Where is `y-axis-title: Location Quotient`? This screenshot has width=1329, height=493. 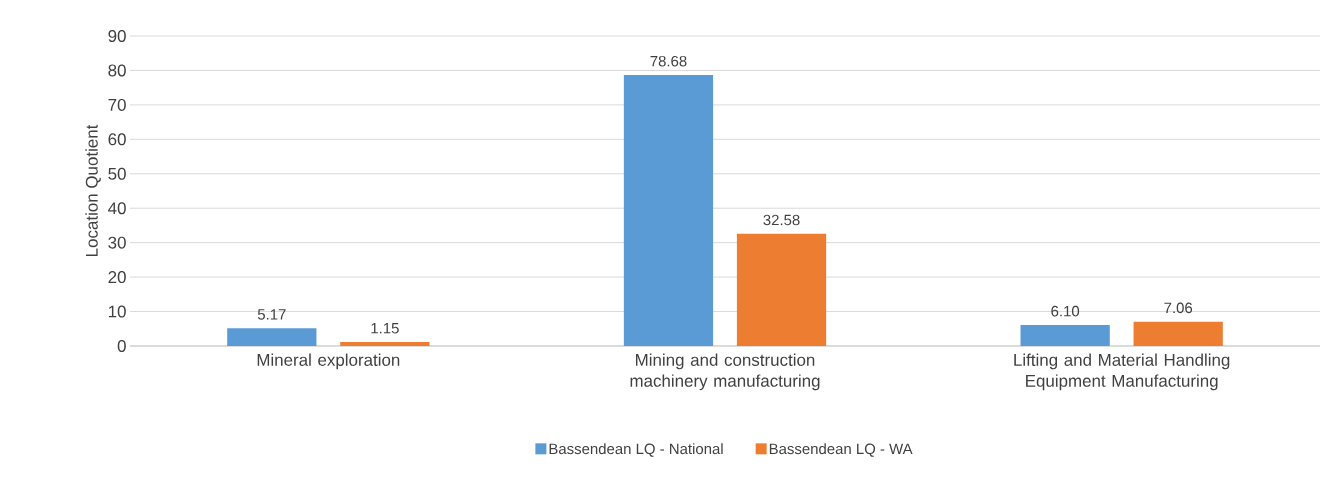
y-axis-title: Location Quotient is located at coordinates (93, 190).